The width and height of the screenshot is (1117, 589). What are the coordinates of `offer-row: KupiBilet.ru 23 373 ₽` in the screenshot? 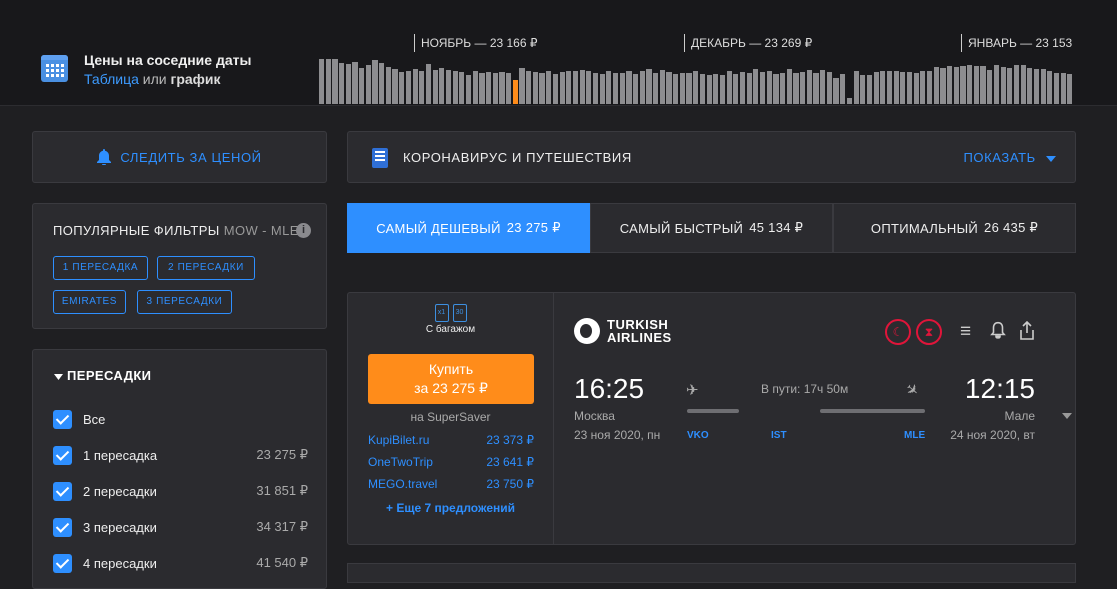 It's located at (451, 440).